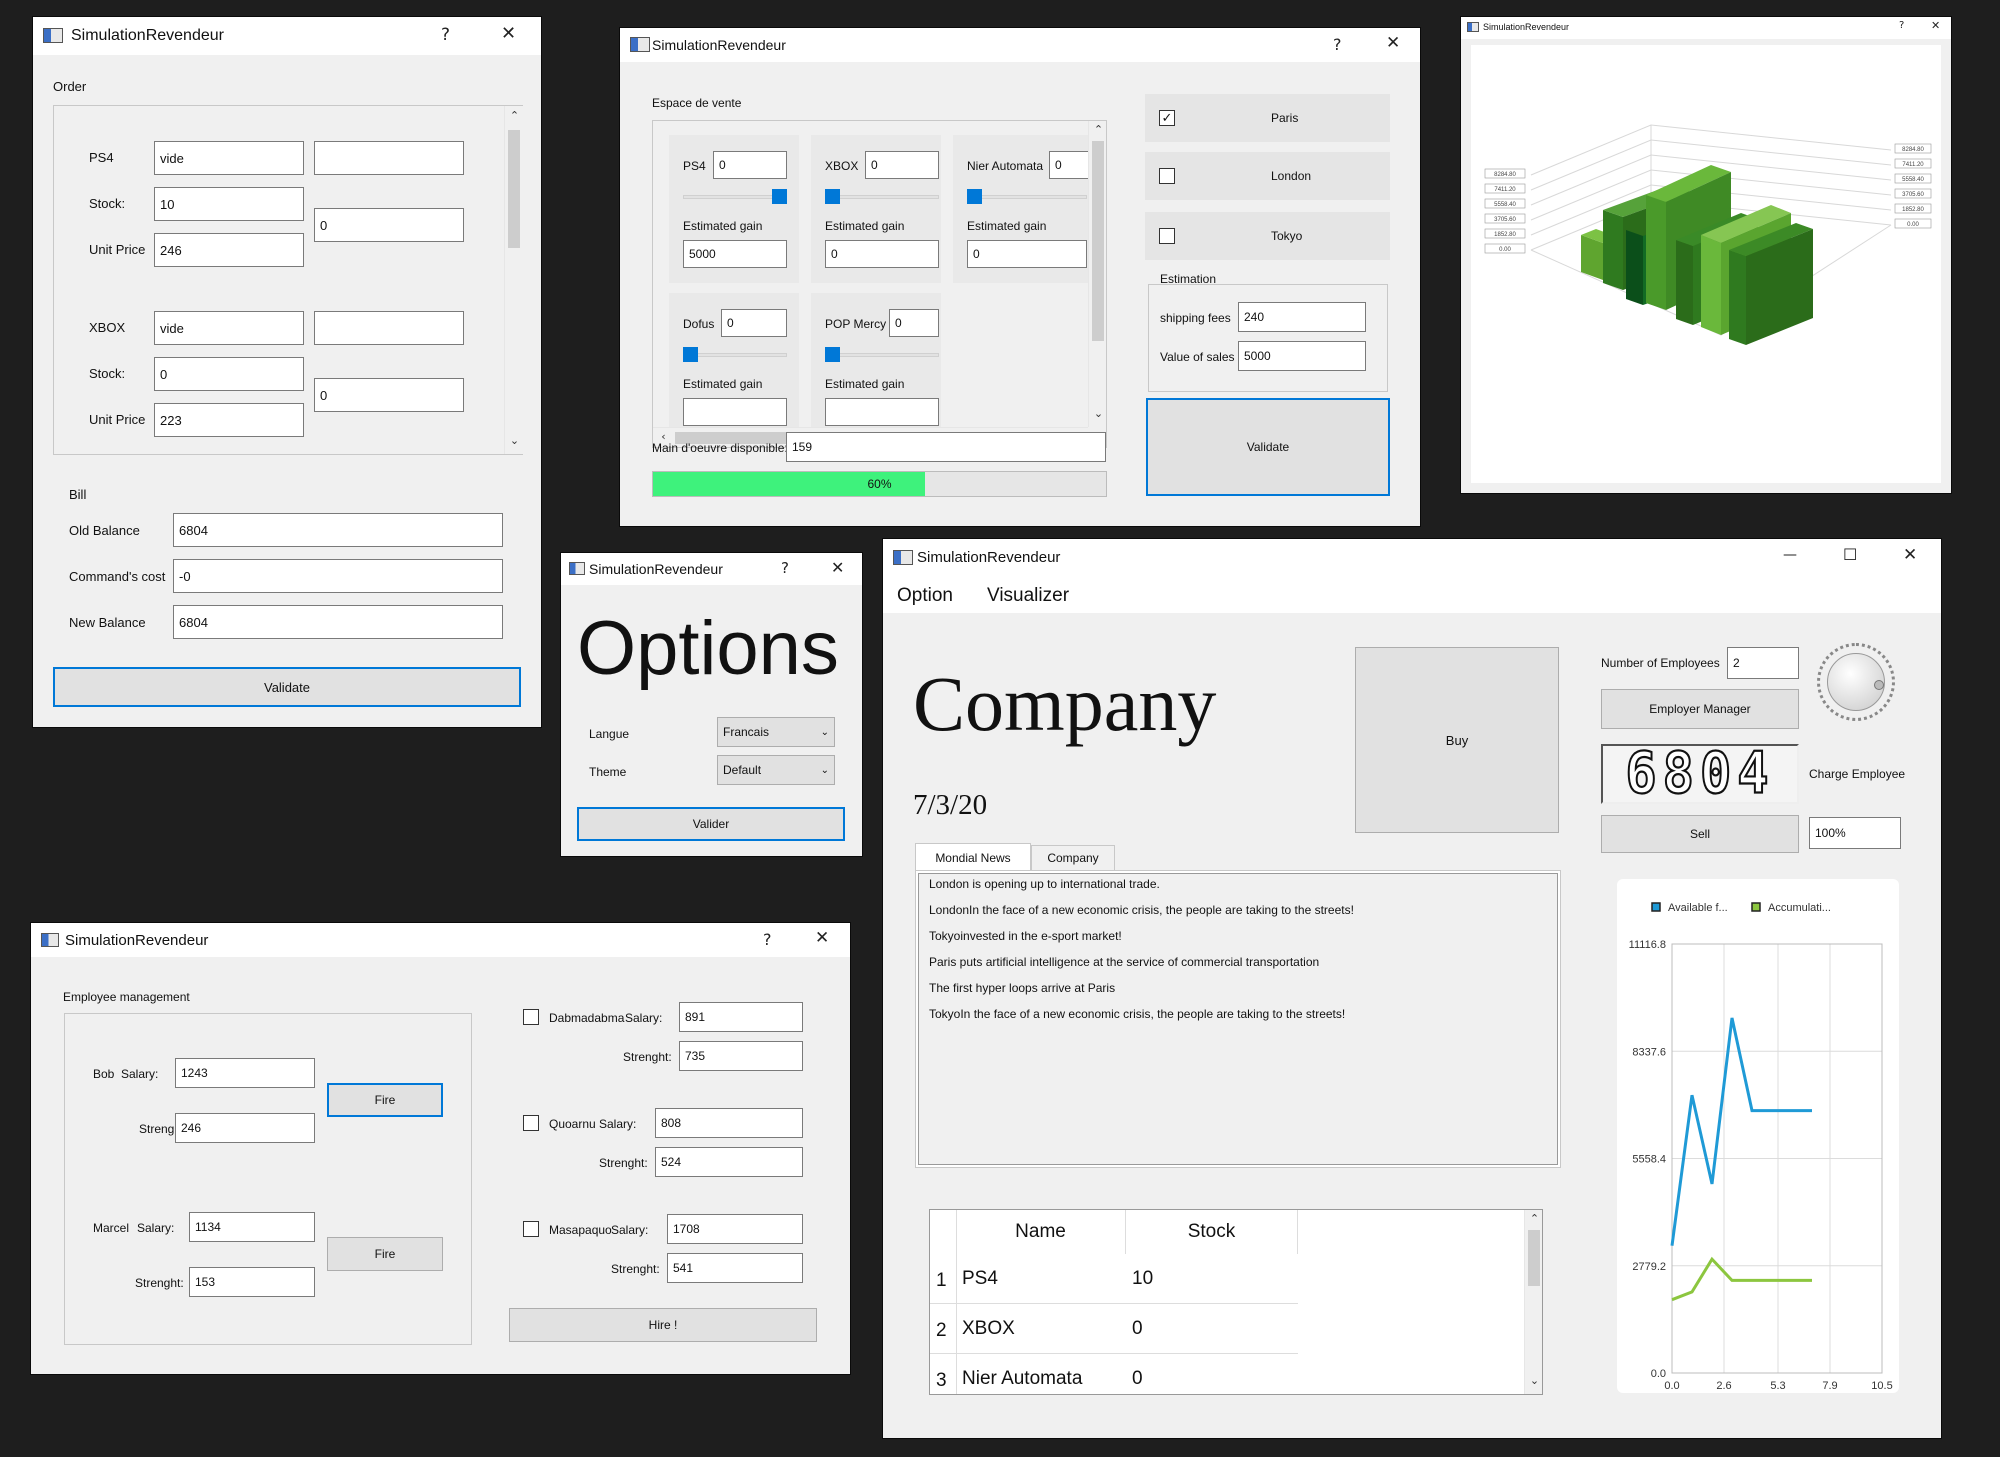  I want to click on tab-company: Company, so click(1073, 858).